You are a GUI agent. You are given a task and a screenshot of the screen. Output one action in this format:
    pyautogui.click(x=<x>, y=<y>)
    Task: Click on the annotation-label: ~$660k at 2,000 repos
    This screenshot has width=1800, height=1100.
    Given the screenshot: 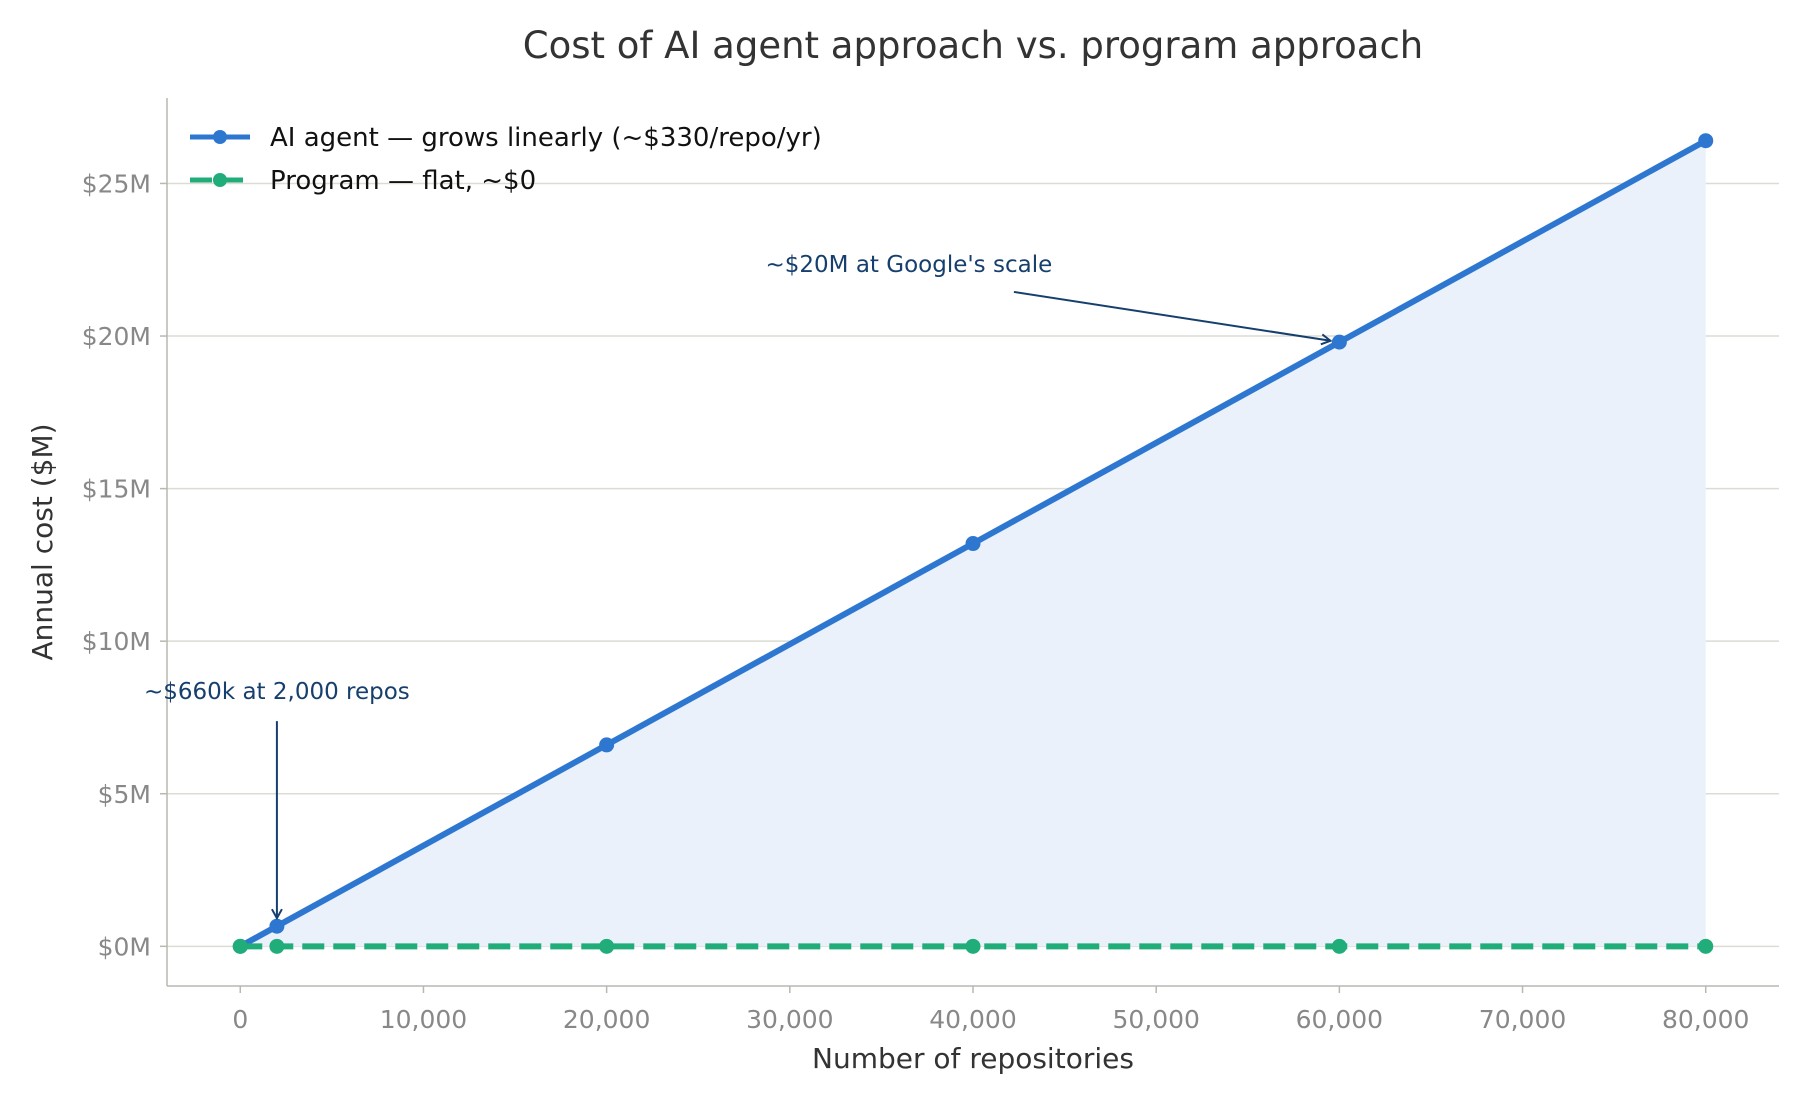 What is the action you would take?
    pyautogui.click(x=277, y=692)
    